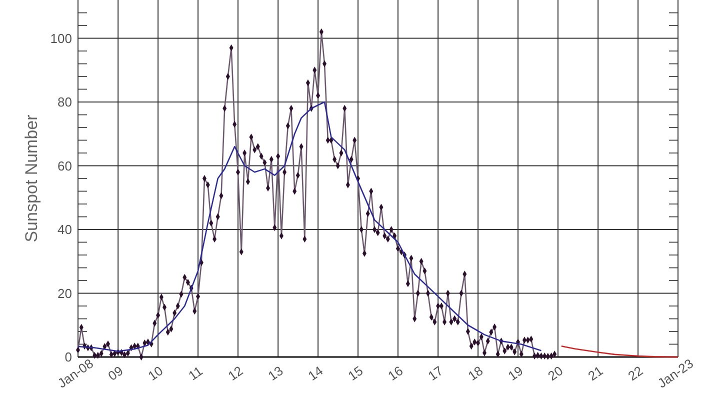  What do you see at coordinates (65, 102) in the screenshot?
I see `y-tick-label: 80` at bounding box center [65, 102].